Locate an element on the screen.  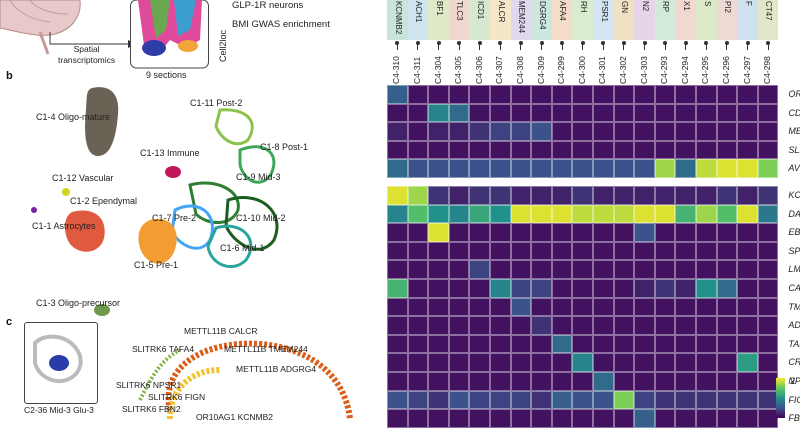
label-mid-2: C1-10 Mid-2 is located at coordinates (261, 218).